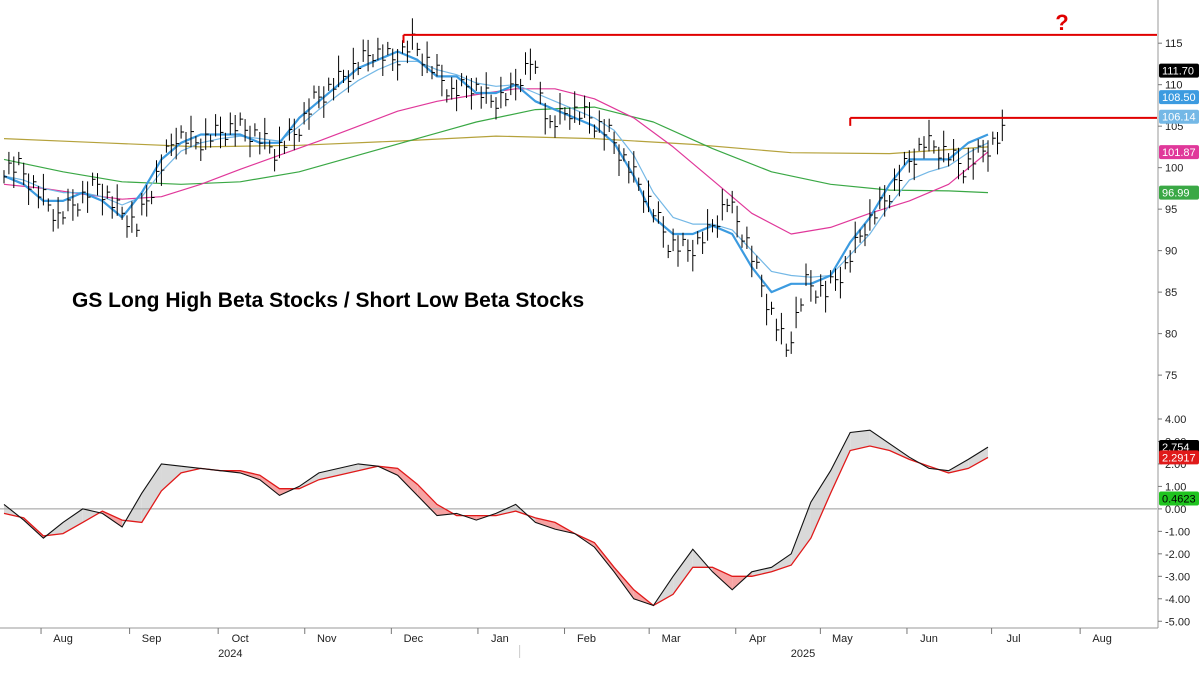 The height and width of the screenshot is (680, 1200). I want to click on osc-y-tick-label: -2.00, so click(1177, 555).